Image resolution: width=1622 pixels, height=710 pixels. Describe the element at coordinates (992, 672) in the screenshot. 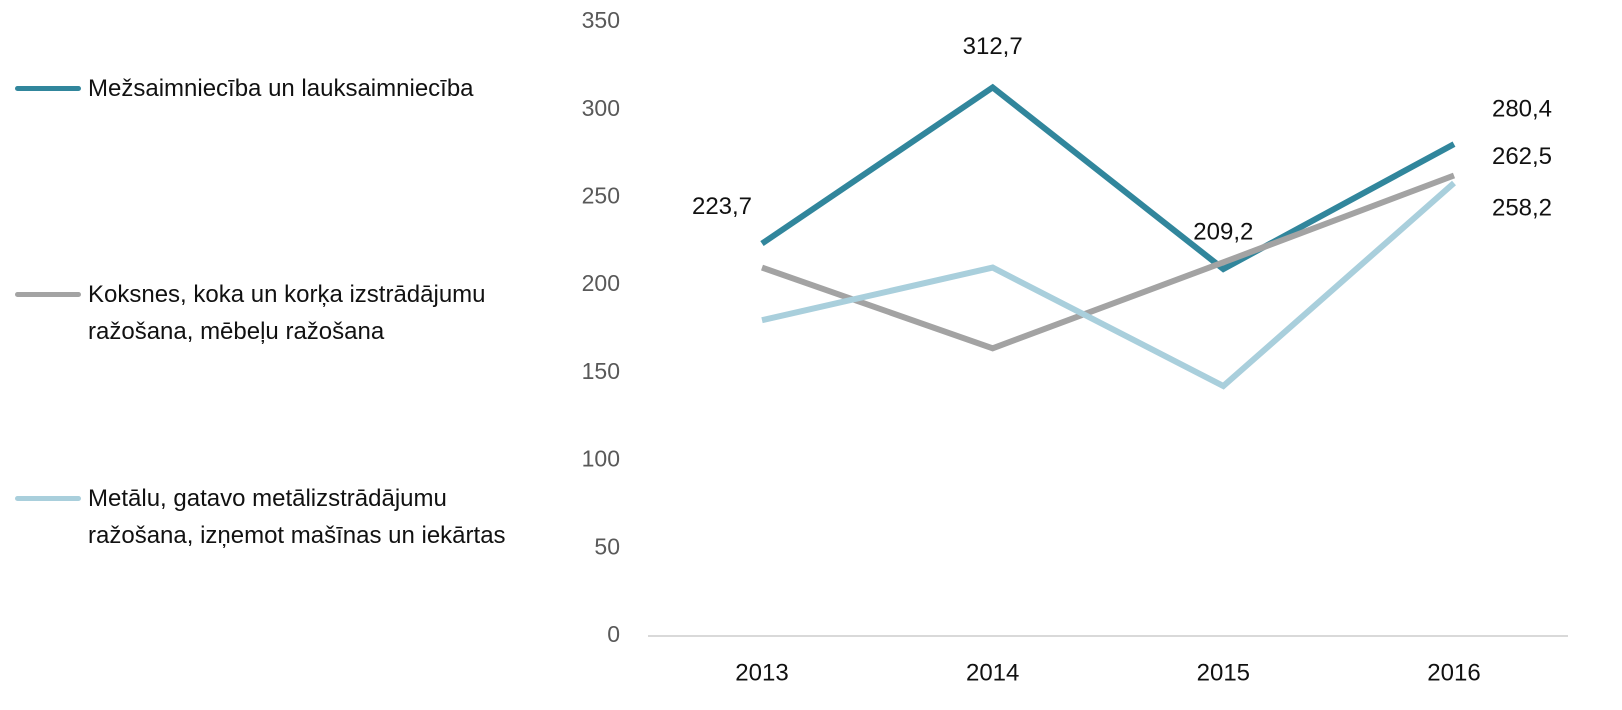

I see `x-tick-label: 2014` at that location.